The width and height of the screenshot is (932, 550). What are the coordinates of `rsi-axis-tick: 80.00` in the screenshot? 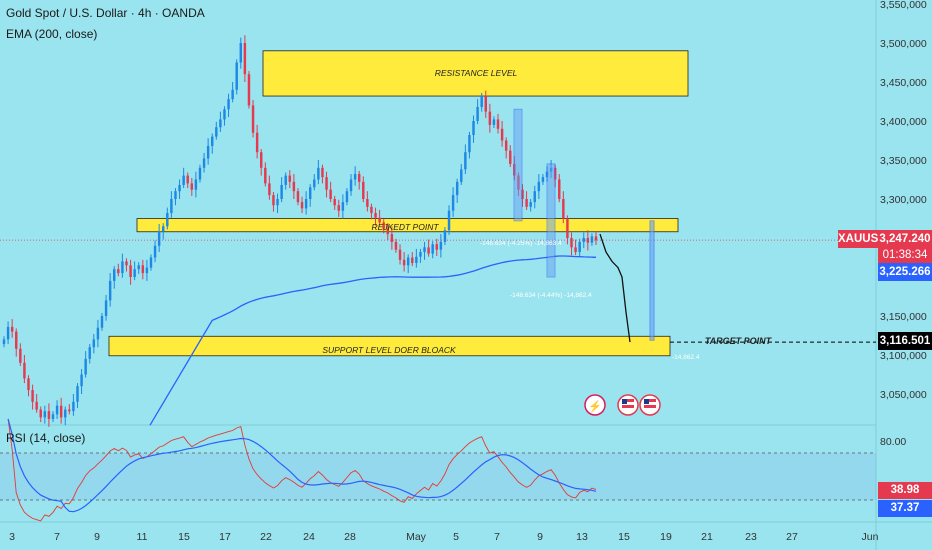 It's located at (893, 442).